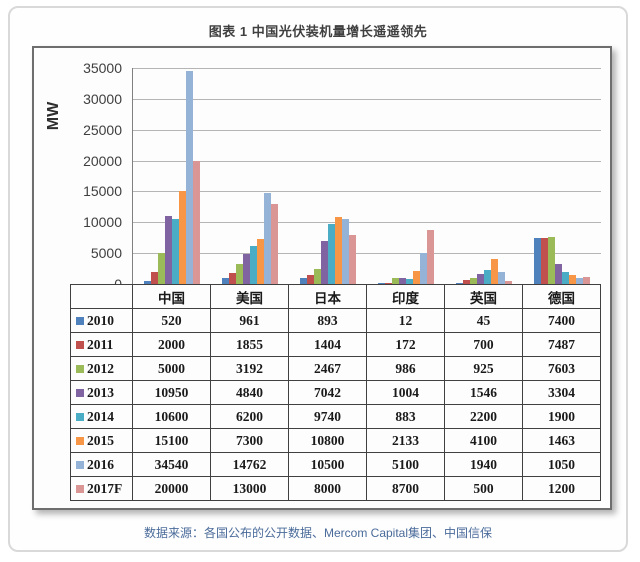  Describe the element at coordinates (249, 368) in the screenshot. I see `value-cell: 3192` at that location.